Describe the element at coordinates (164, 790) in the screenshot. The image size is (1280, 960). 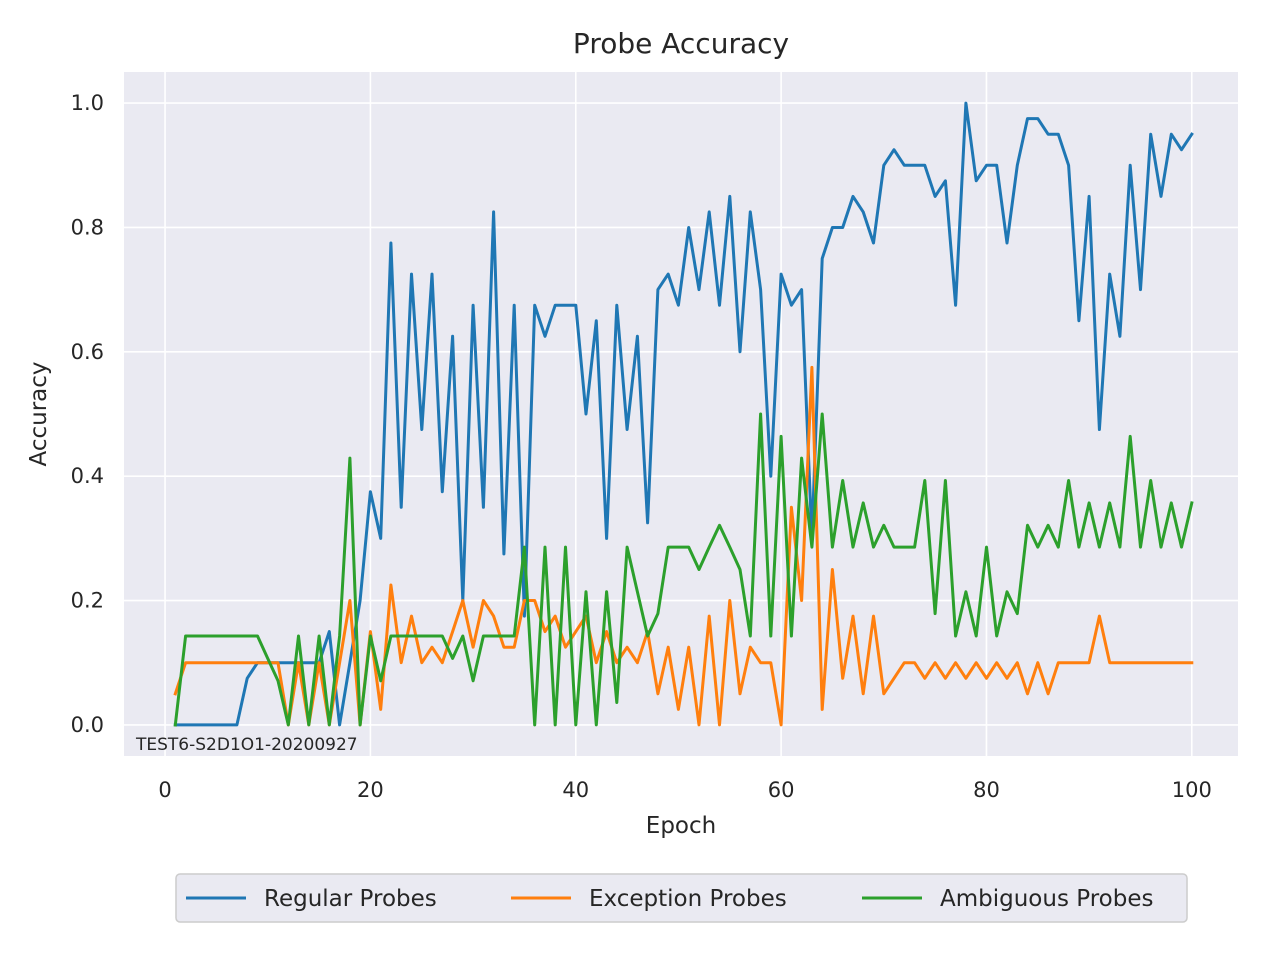
I see `x-tick-label: 0` at that location.